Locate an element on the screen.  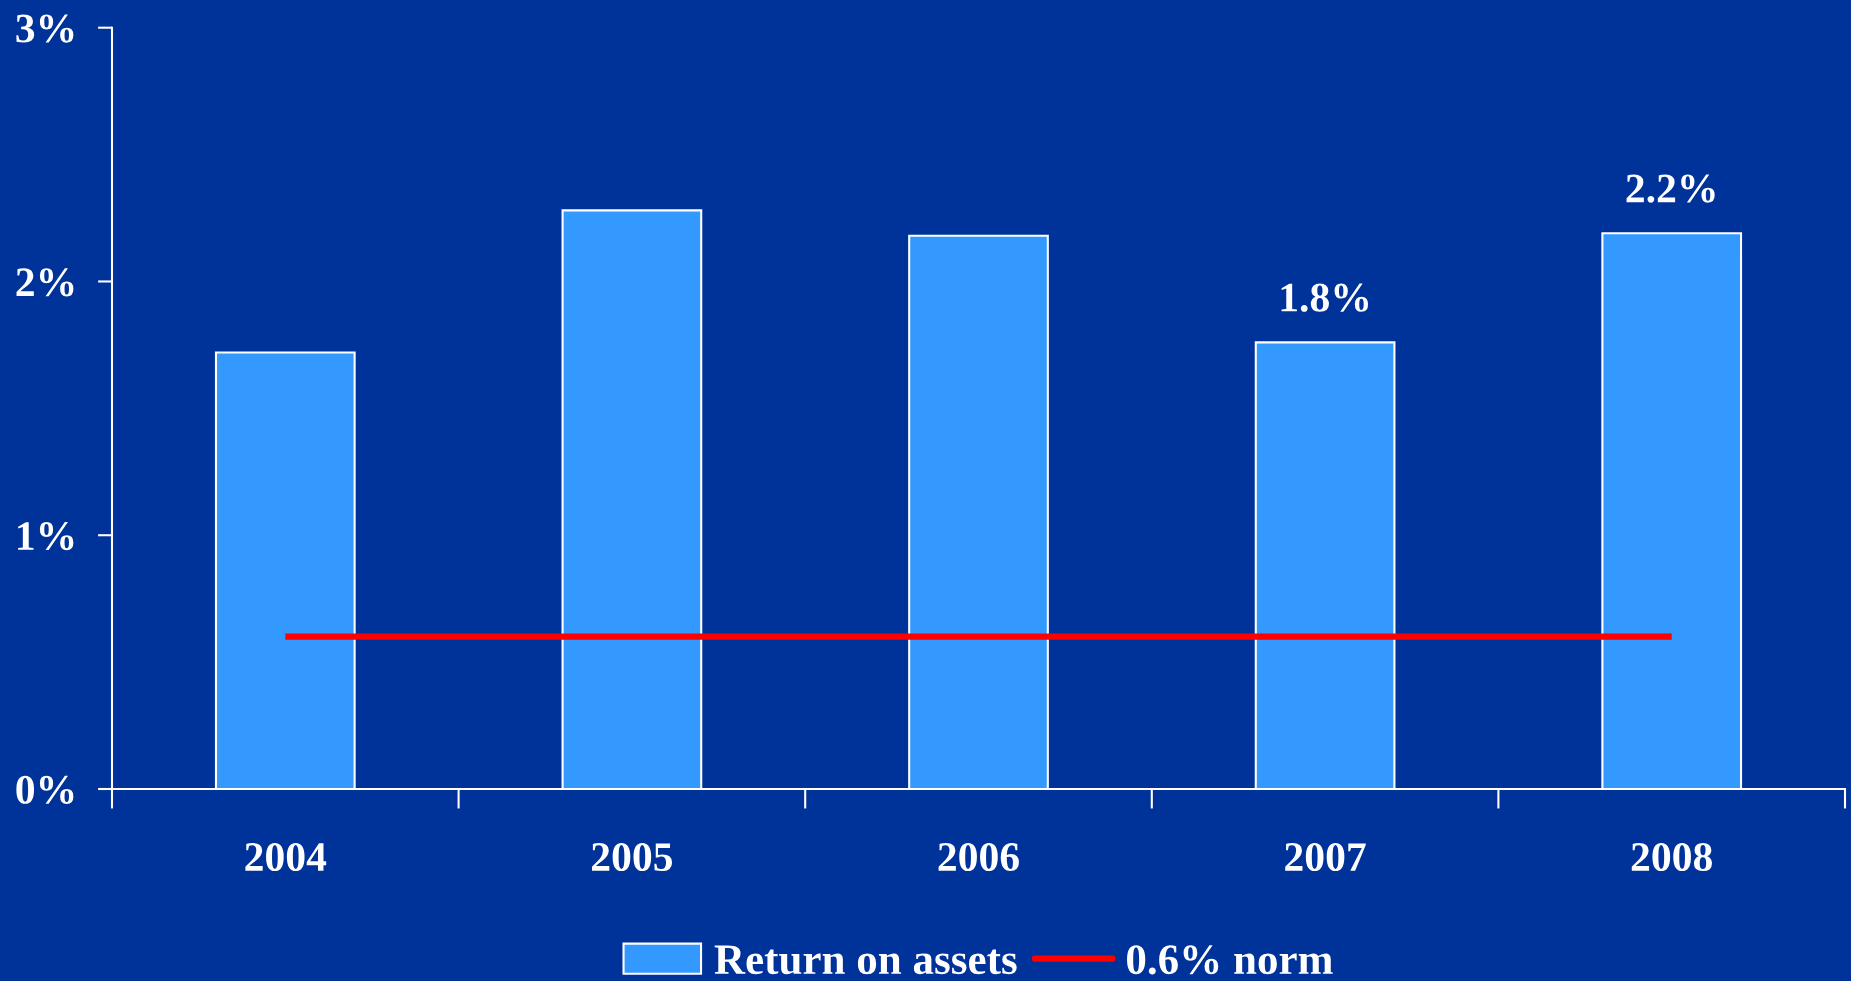
y-tick-label: 3% is located at coordinates (45, 28).